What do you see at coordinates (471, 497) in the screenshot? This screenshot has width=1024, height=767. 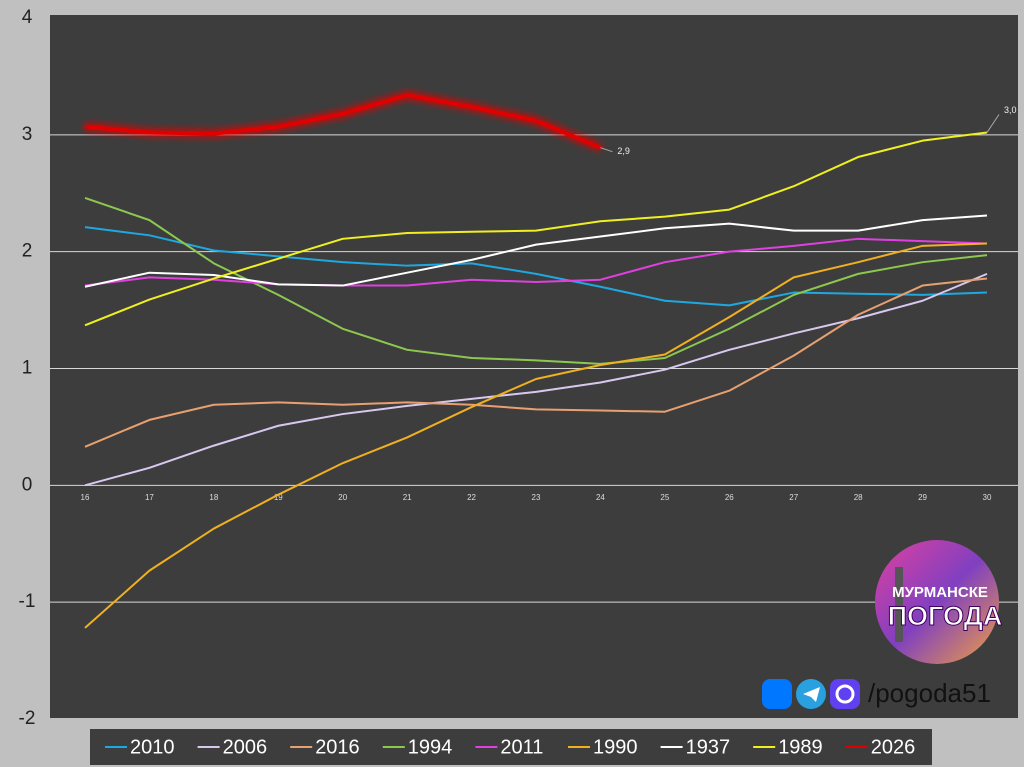 I see `x-tick-label: 22` at bounding box center [471, 497].